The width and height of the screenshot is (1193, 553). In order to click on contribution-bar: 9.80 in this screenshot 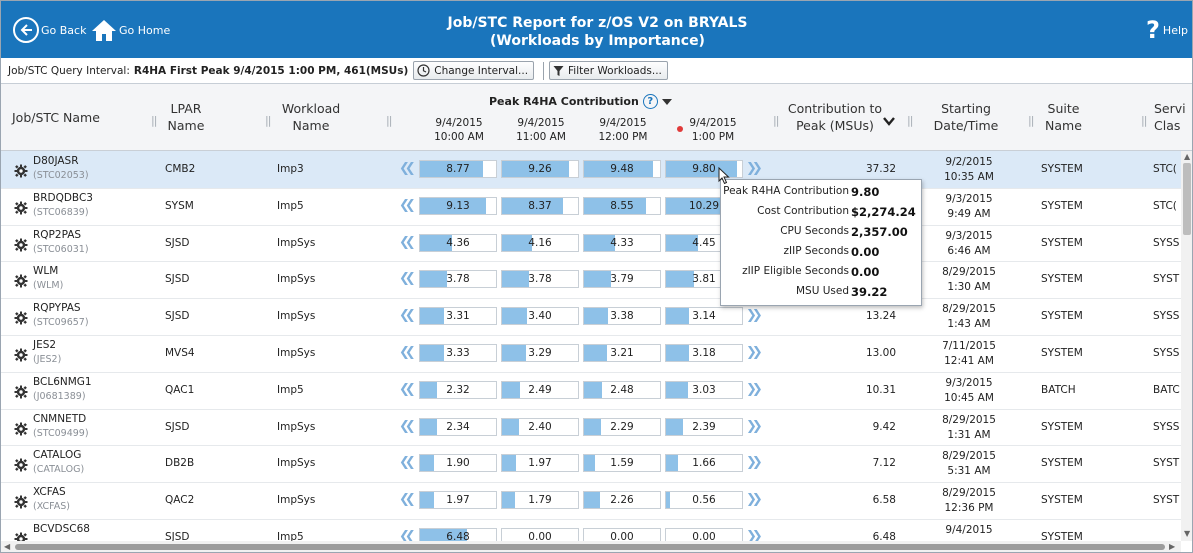, I will do `click(704, 169)`.